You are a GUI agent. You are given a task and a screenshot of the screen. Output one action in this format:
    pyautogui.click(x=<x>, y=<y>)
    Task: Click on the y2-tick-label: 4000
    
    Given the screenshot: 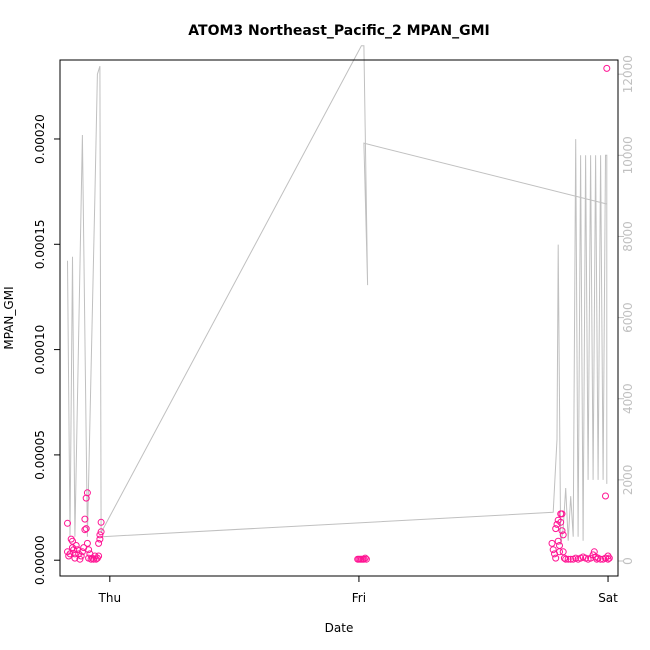 What is the action you would take?
    pyautogui.click(x=628, y=398)
    